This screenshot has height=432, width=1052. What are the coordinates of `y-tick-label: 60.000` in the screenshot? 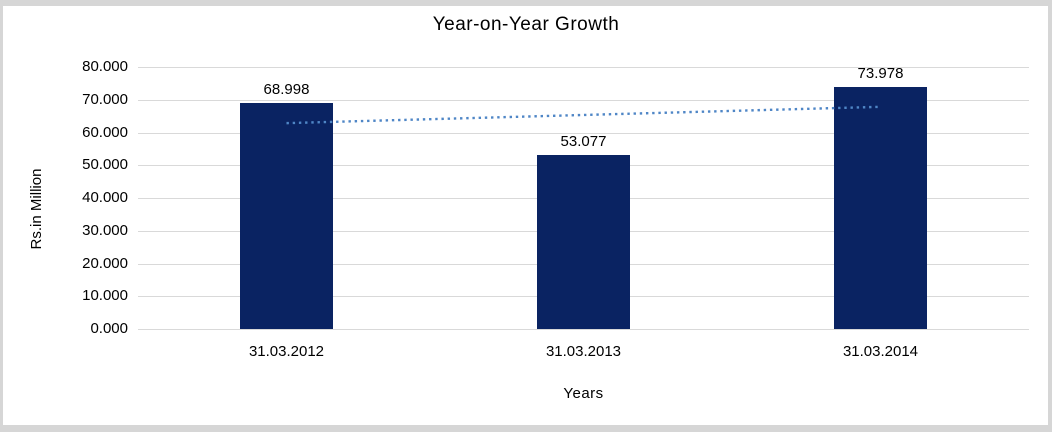 It's located at (105, 132).